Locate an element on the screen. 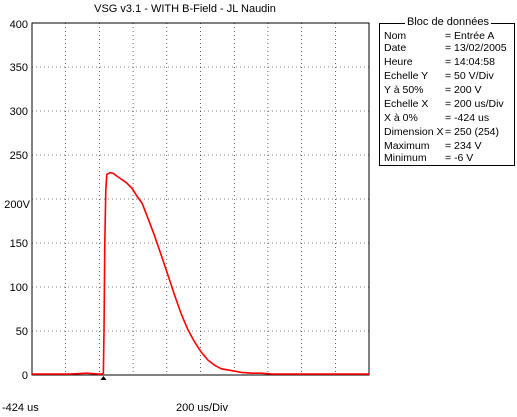 This screenshot has width=517, height=417. data-block-title: Bloc de données is located at coordinates (448, 22).